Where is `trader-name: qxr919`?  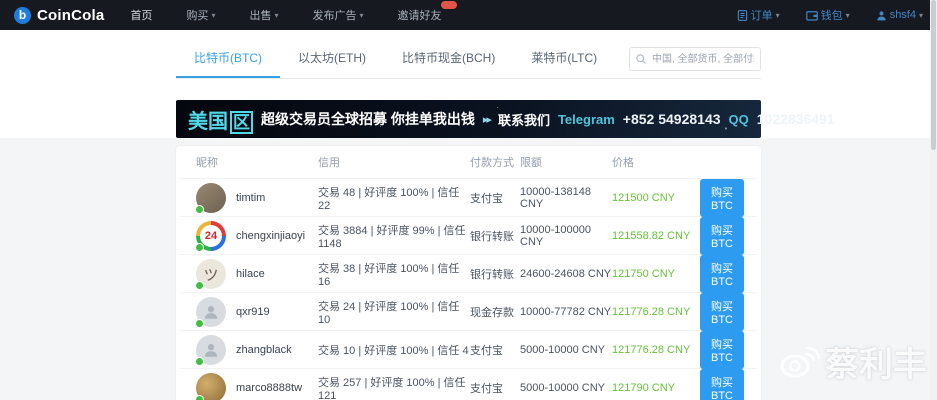 trader-name: qxr919 is located at coordinates (253, 312).